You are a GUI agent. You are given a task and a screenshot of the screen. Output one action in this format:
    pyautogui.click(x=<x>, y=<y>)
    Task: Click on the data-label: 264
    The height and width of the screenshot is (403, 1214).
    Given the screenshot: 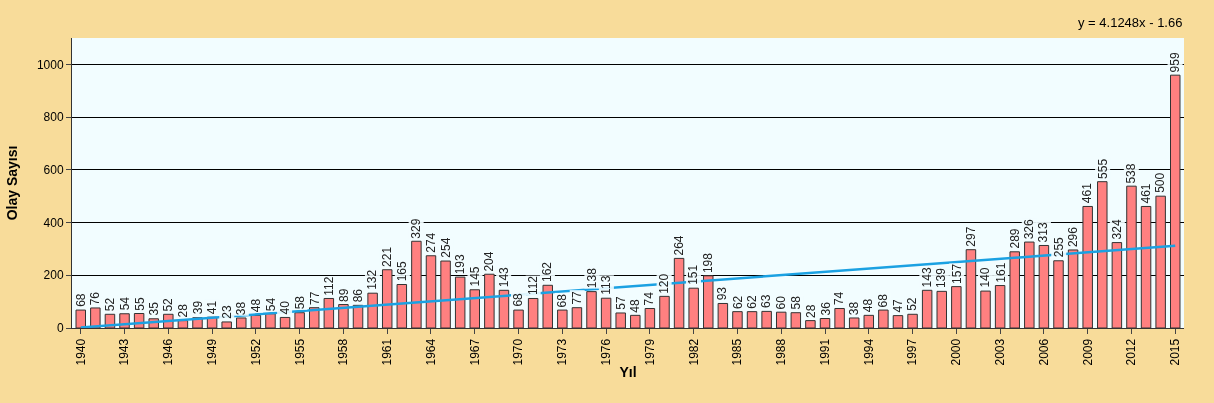 What is the action you would take?
    pyautogui.click(x=678, y=245)
    